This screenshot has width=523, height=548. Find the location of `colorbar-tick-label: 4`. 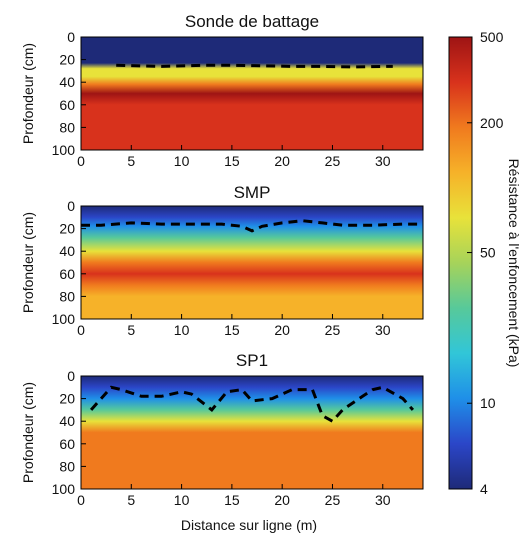

colorbar-tick-label: 4 is located at coordinates (484, 489).